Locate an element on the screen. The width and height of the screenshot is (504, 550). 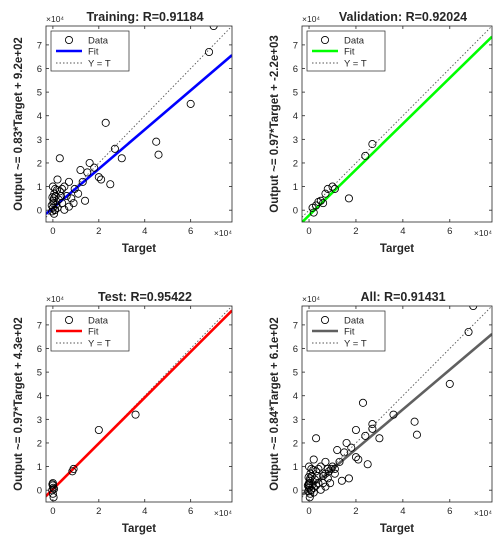
fit-line is located at coordinates (139, 134).